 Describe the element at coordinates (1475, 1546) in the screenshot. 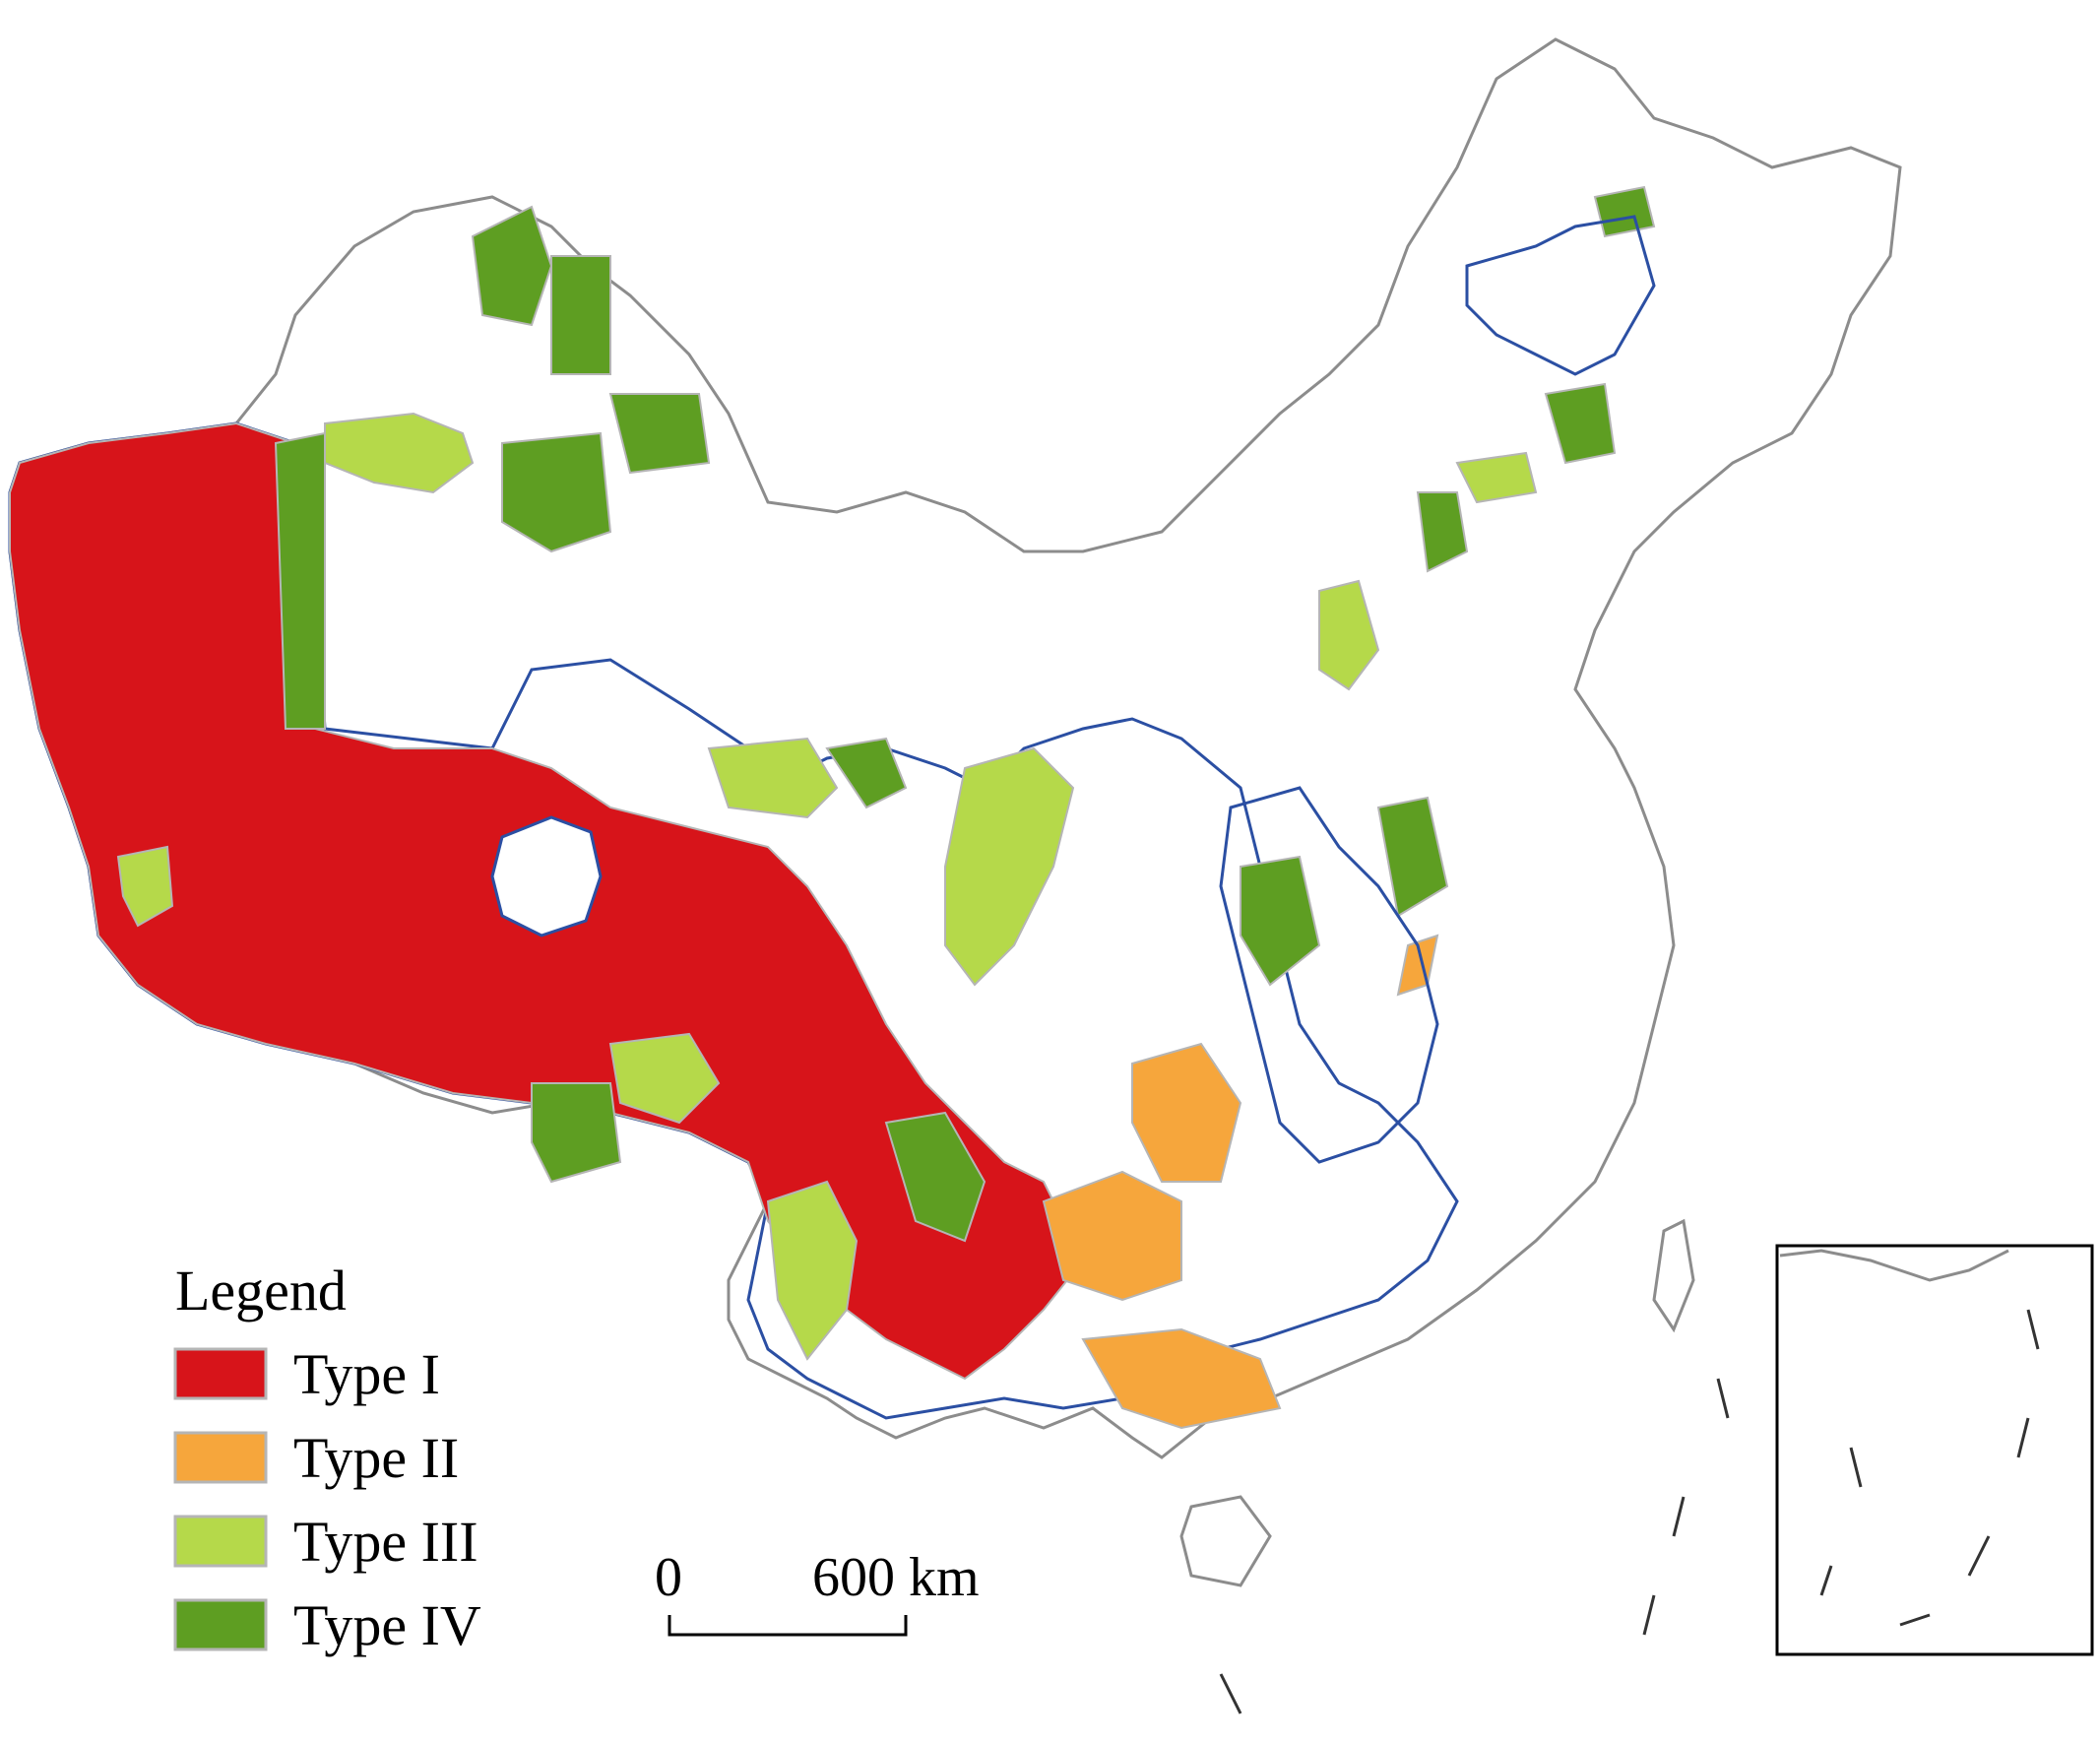

I see `main-dash-line` at that location.